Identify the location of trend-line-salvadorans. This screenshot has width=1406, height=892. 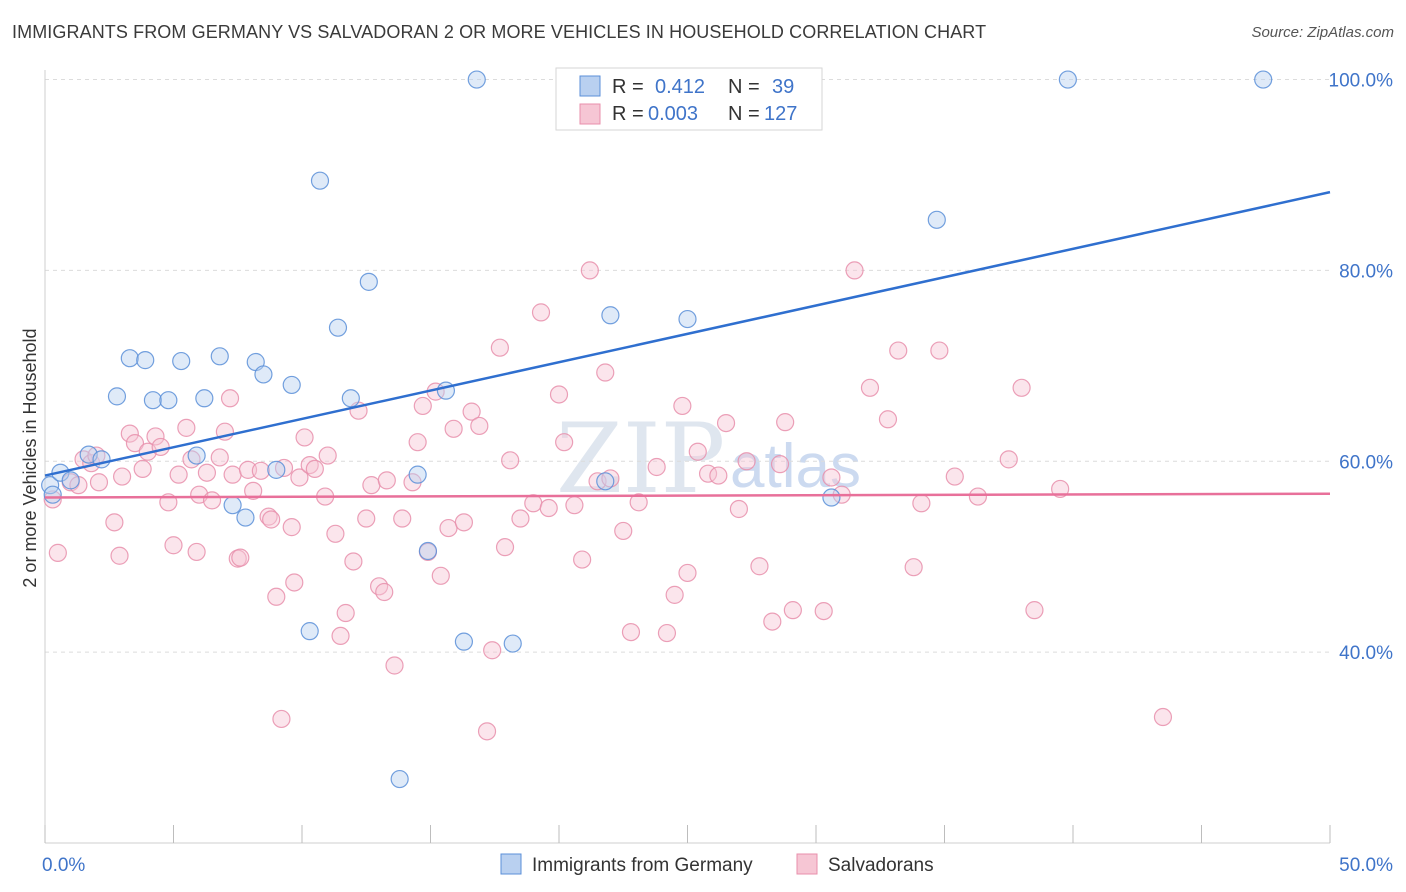
(687, 495).